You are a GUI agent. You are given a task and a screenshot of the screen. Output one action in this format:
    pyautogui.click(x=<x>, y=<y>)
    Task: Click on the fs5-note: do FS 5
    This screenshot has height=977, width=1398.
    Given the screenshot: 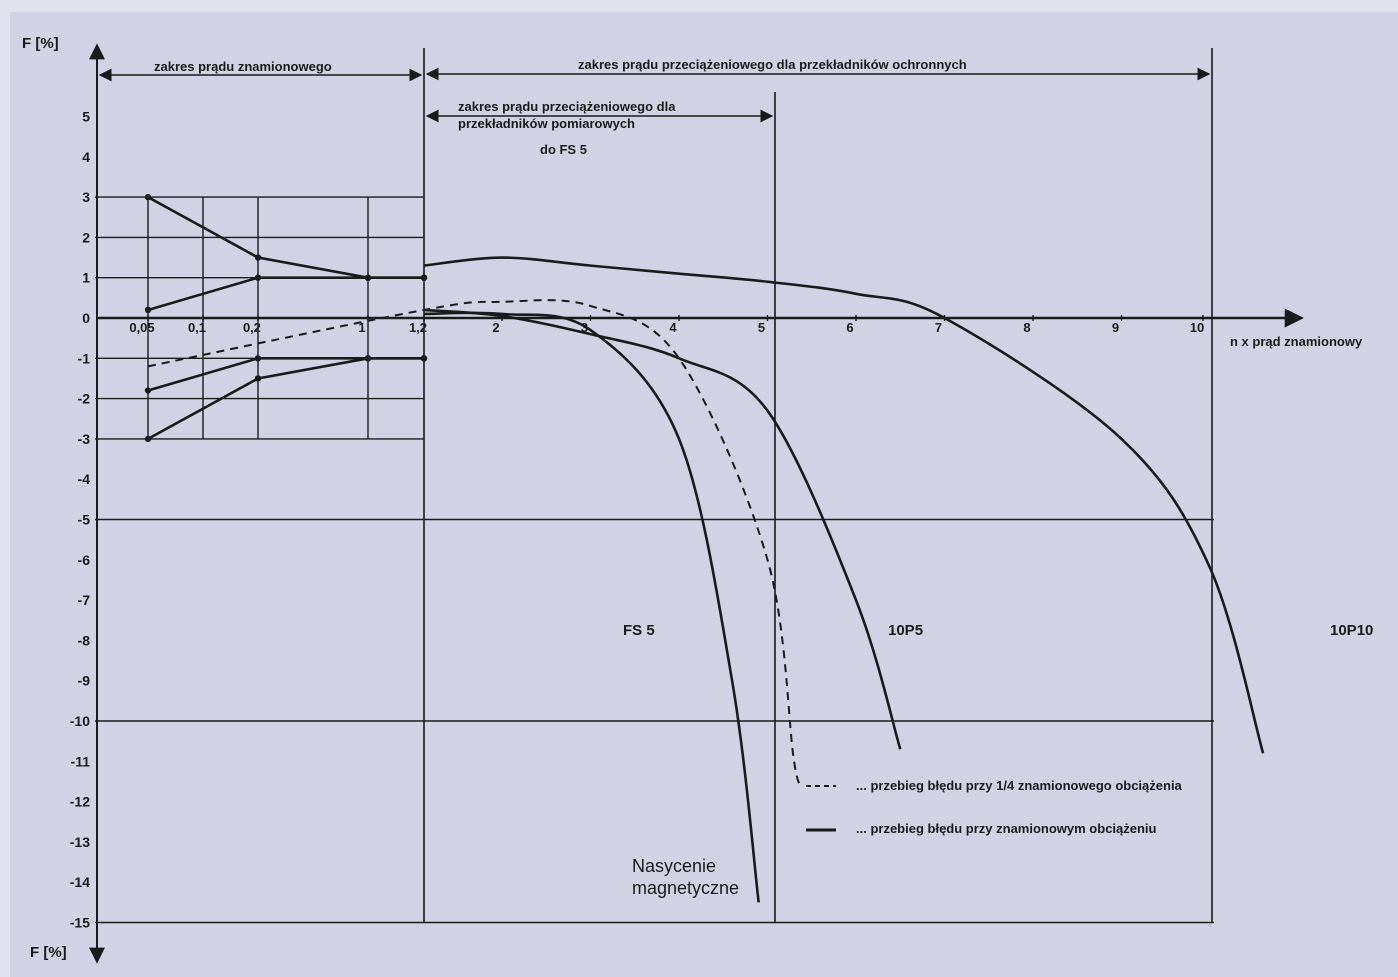 What is the action you would take?
    pyautogui.click(x=563, y=149)
    